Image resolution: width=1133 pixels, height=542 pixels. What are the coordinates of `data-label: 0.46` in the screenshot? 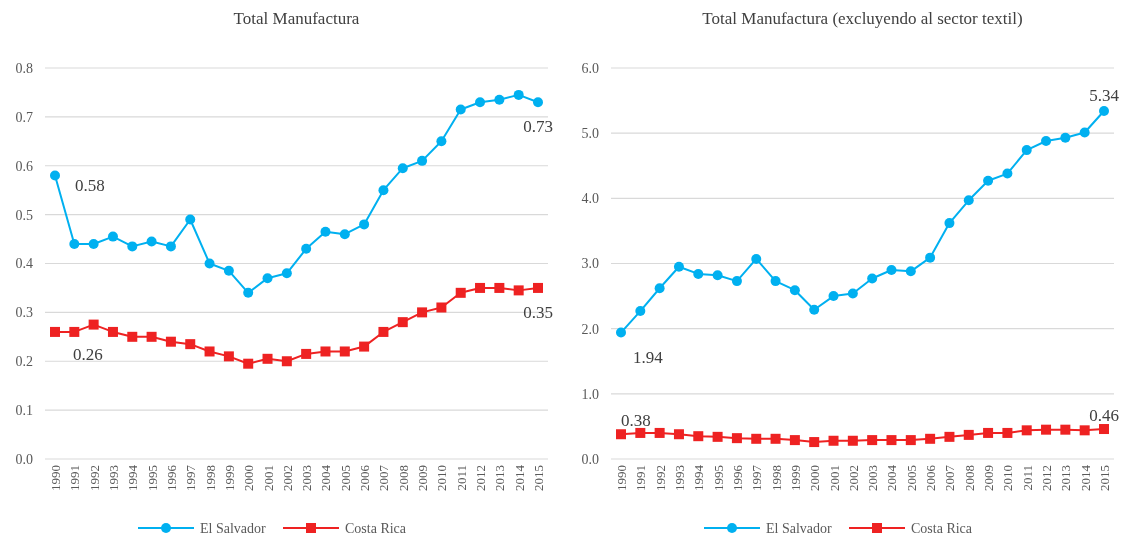 It's located at (1104, 415).